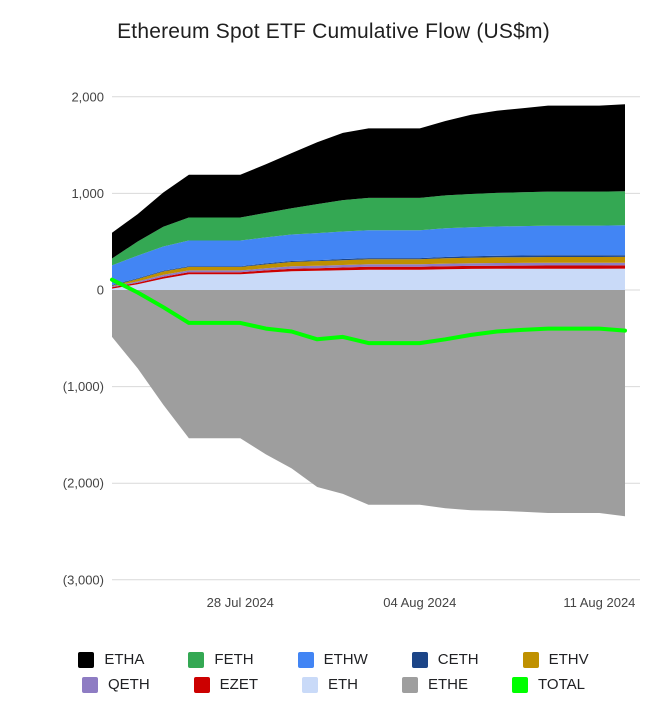 Image resolution: width=667 pixels, height=719 pixels. What do you see at coordinates (86, 660) in the screenshot?
I see `legend-swatch-etha-icon` at bounding box center [86, 660].